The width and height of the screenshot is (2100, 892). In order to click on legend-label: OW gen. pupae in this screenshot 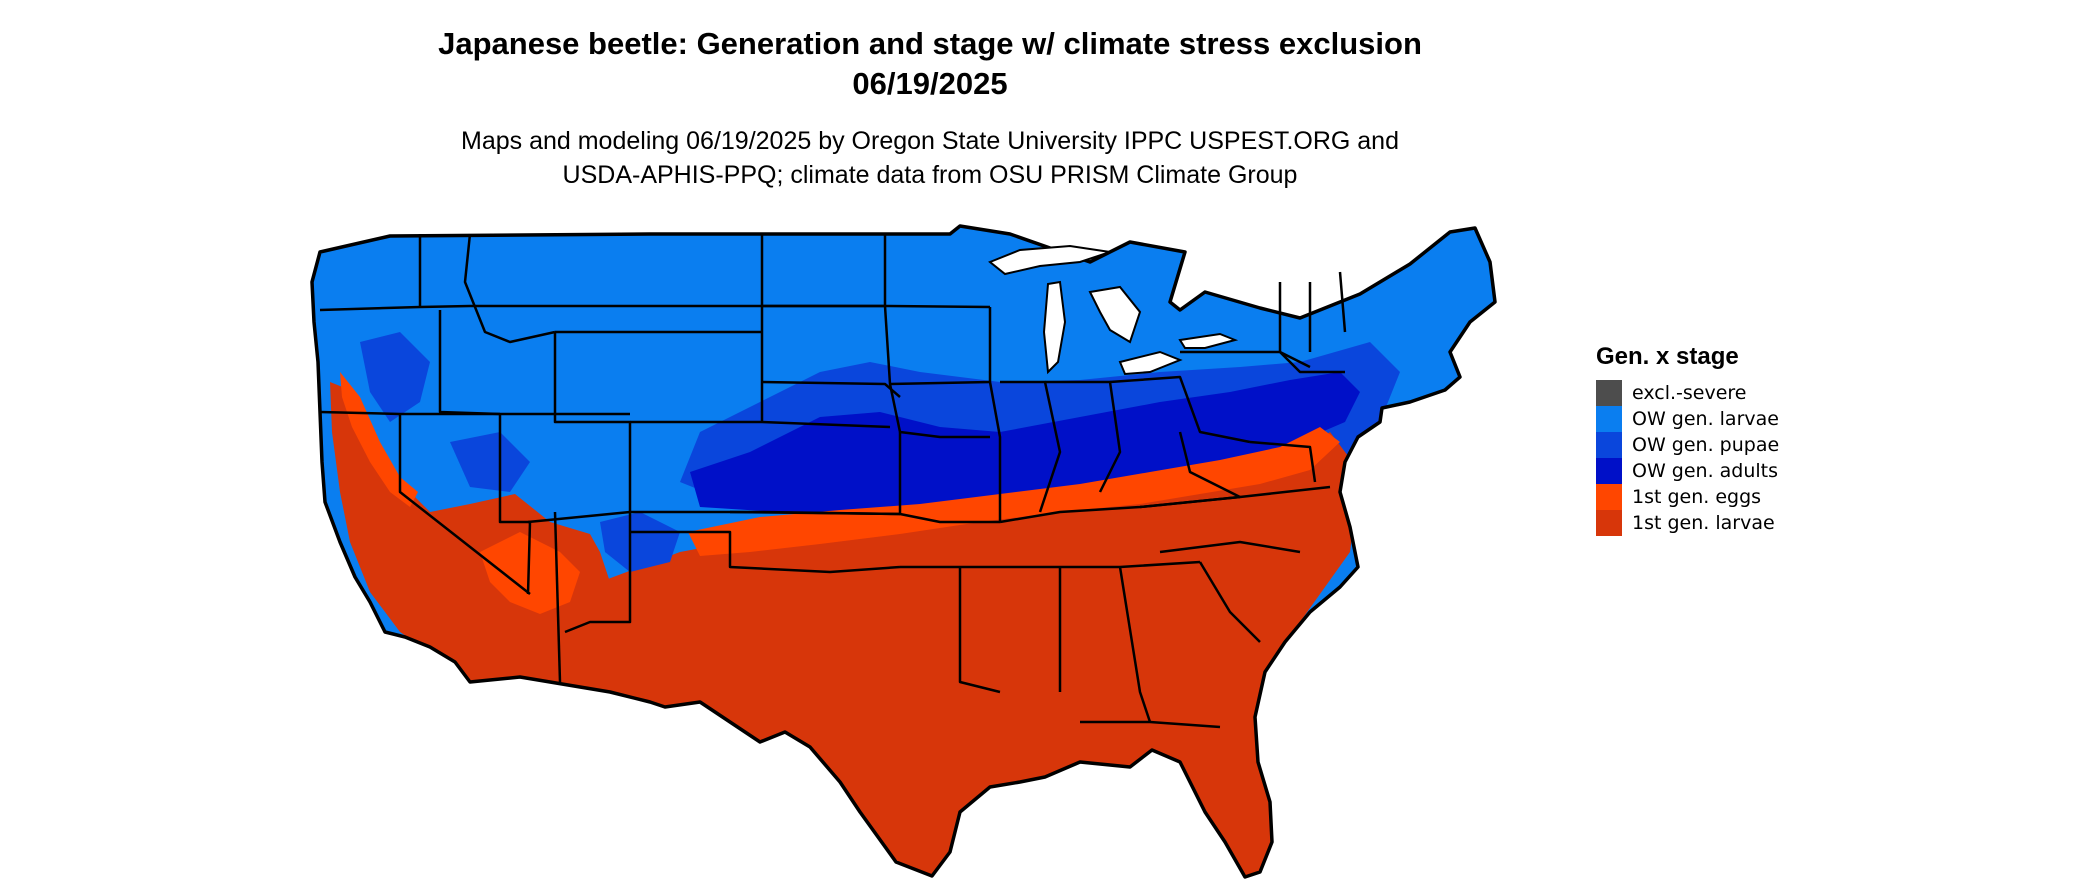, I will do `click(1706, 445)`.